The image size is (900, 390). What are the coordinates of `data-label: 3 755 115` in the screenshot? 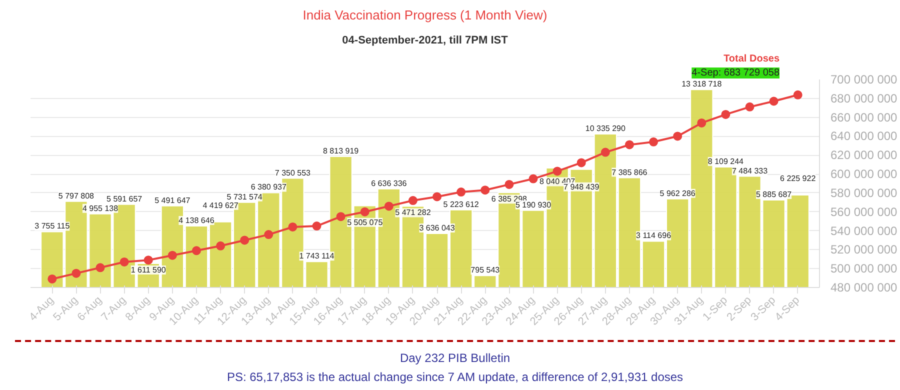 It's located at (52, 226).